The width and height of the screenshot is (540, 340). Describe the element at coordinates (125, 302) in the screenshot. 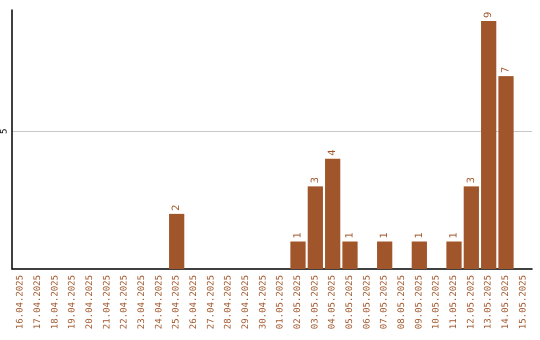

I see `x-tick-label: 22.04.2025` at that location.